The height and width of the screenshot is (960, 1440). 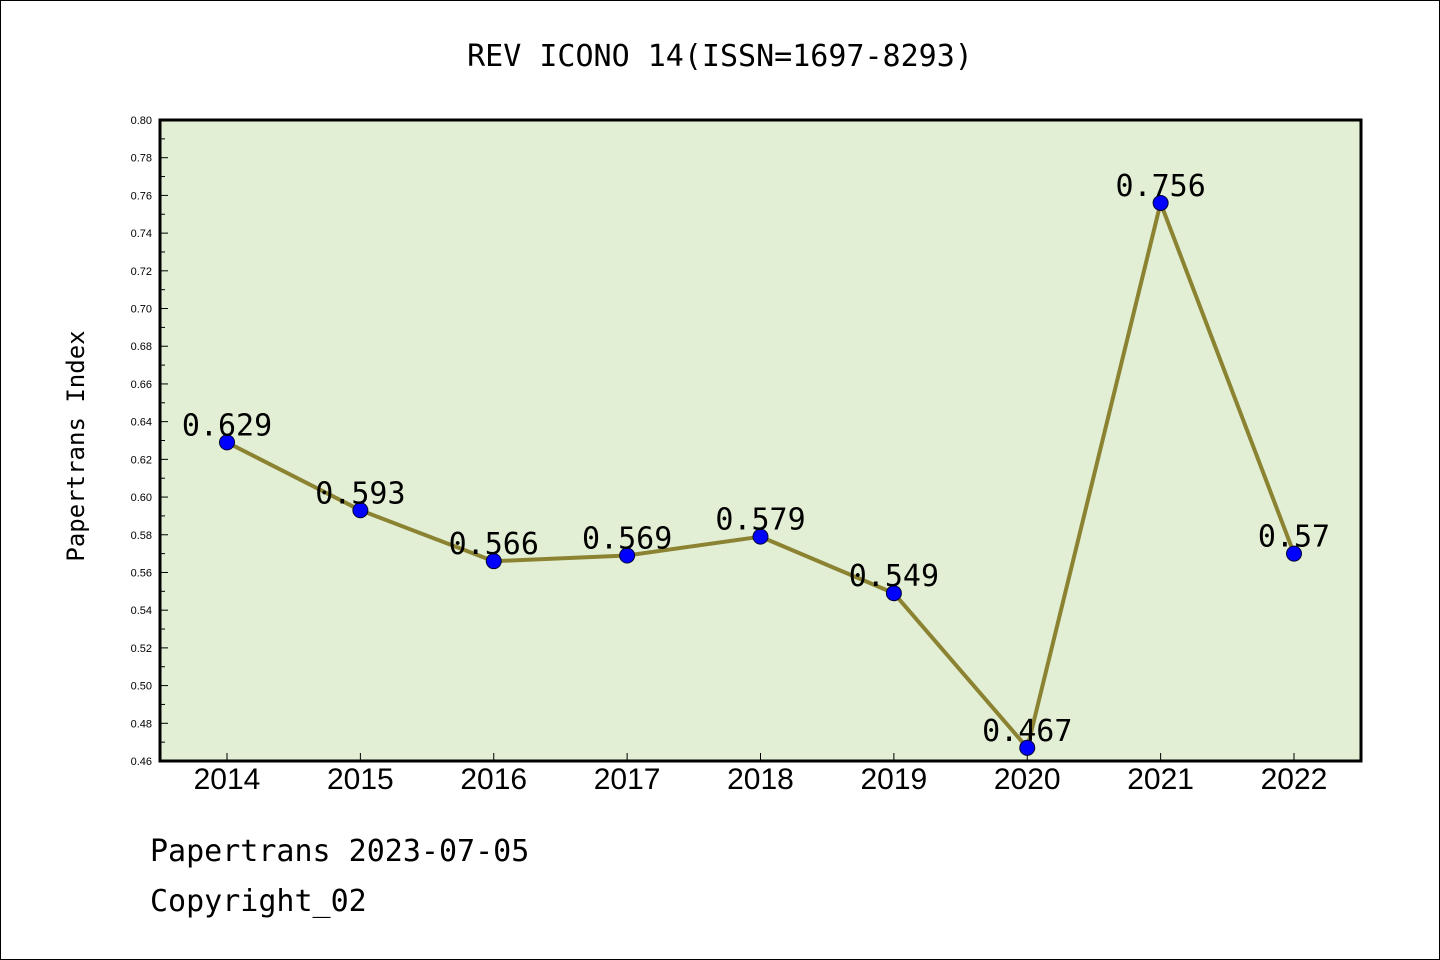 I want to click on y-tick-label: 0.70, so click(x=141, y=310).